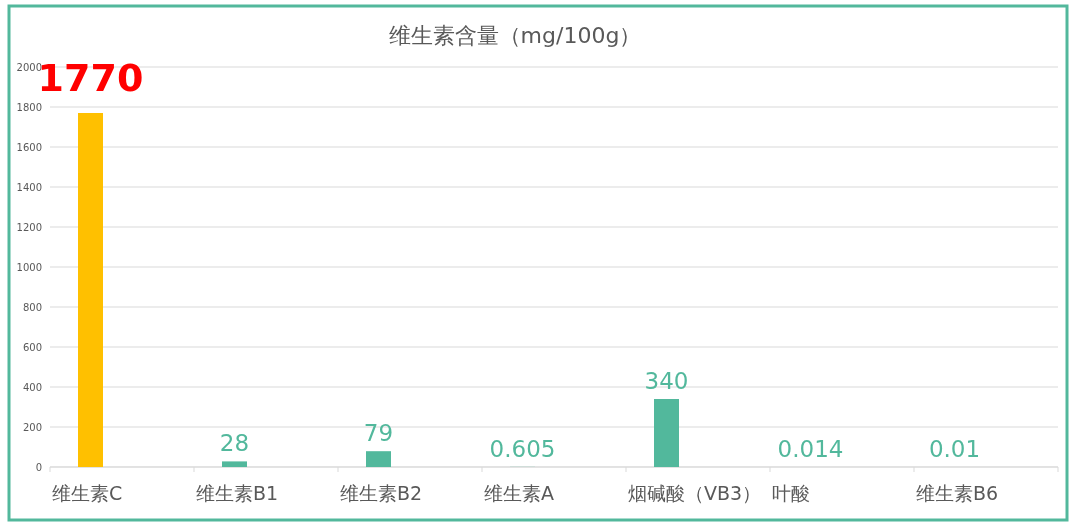 This screenshot has height=526, width=1080. Describe the element at coordinates (522, 448) in the screenshot. I see `data-label: 0.605` at that location.